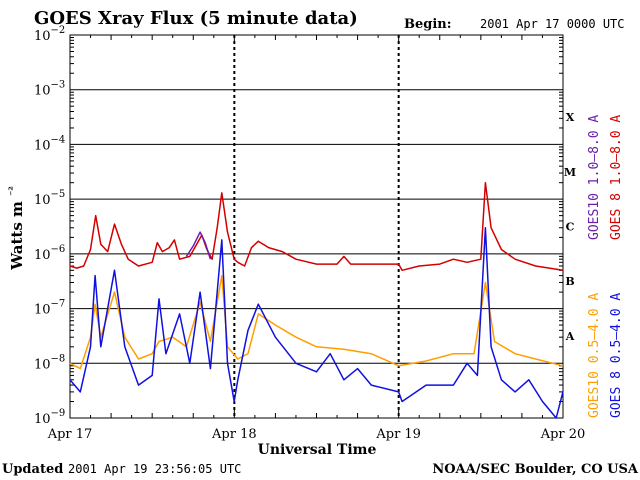  What do you see at coordinates (17, 228) in the screenshot?
I see `y-axis-label: Watts m ⁻²` at bounding box center [17, 228].